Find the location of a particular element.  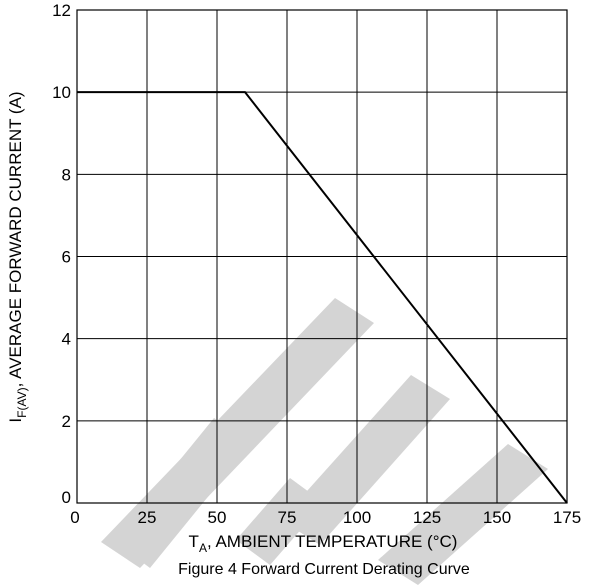

y-tick-label: 10 is located at coordinates (61, 92).